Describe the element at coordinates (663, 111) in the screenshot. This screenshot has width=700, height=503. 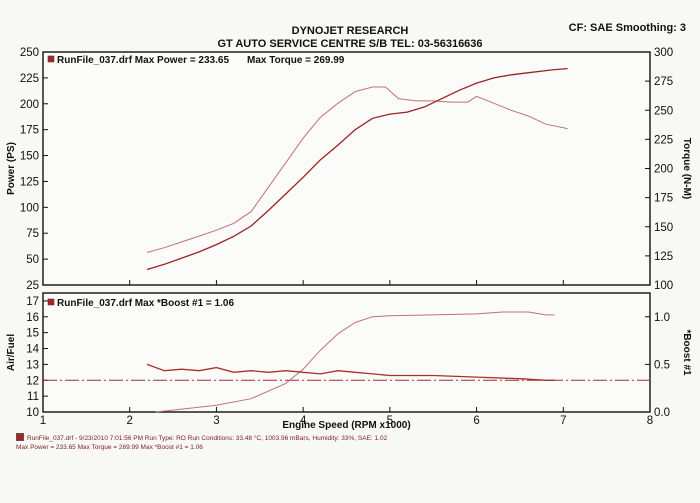
I see `torque-tick-label: 250` at that location.